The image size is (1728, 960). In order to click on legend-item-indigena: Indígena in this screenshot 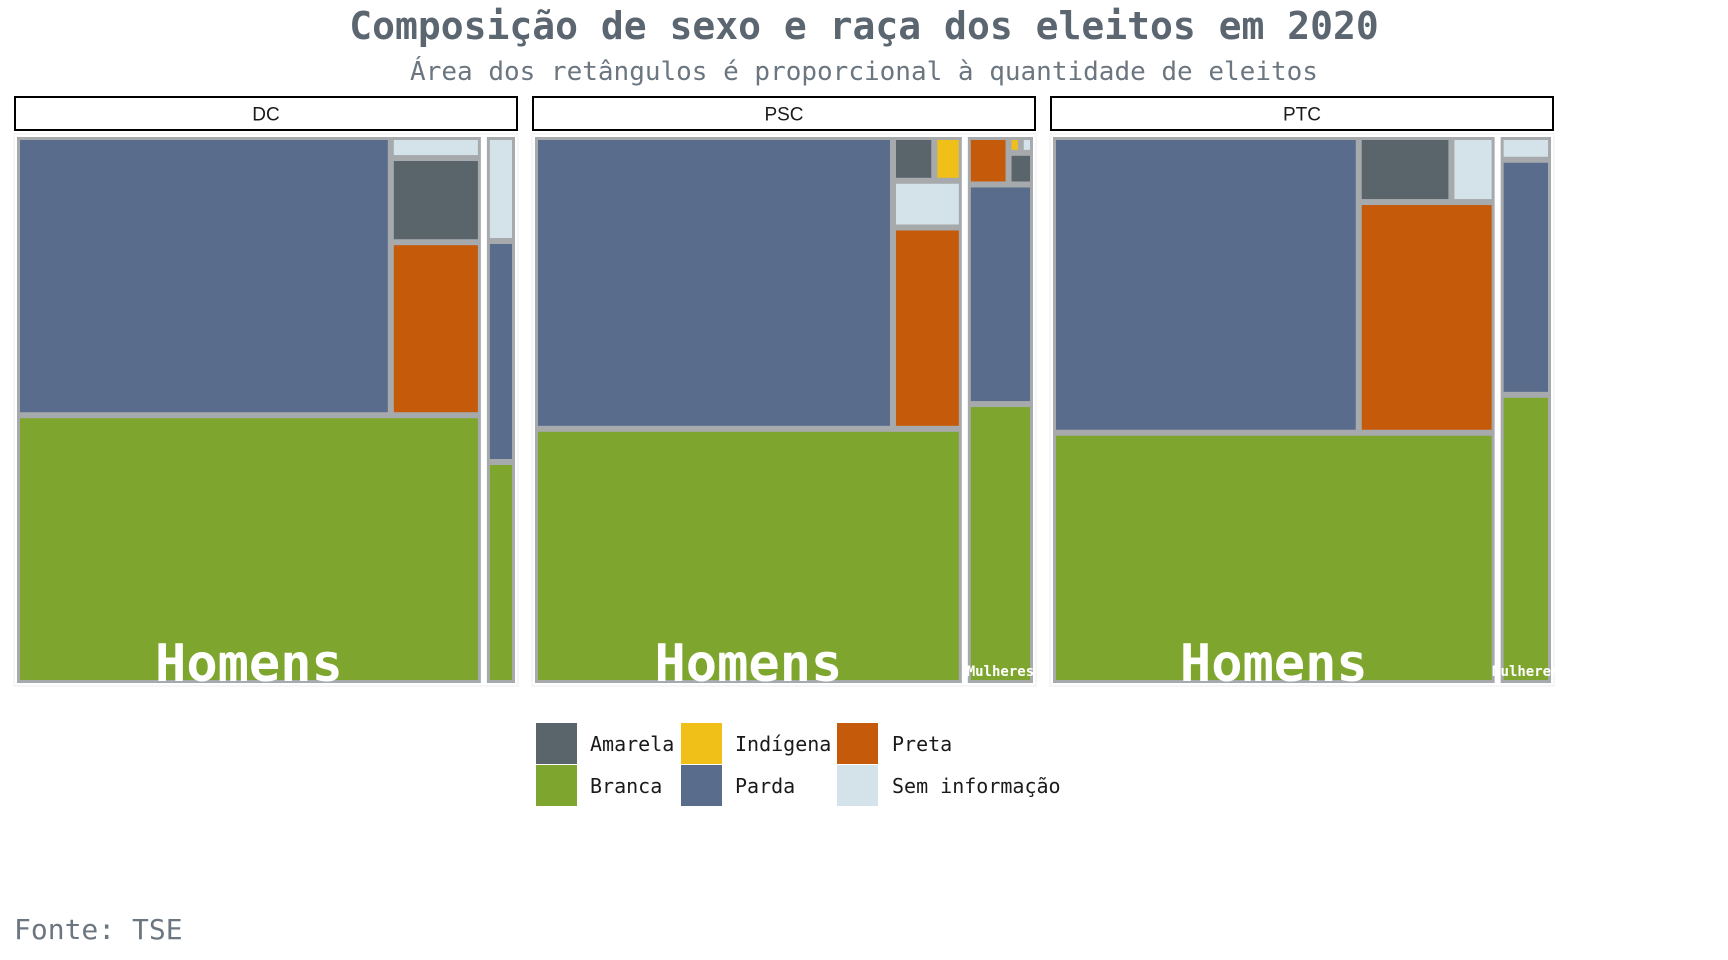, I will do `click(756, 743)`.